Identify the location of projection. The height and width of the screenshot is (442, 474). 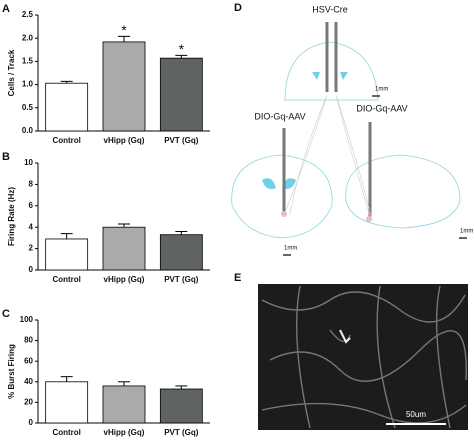
(329, 157).